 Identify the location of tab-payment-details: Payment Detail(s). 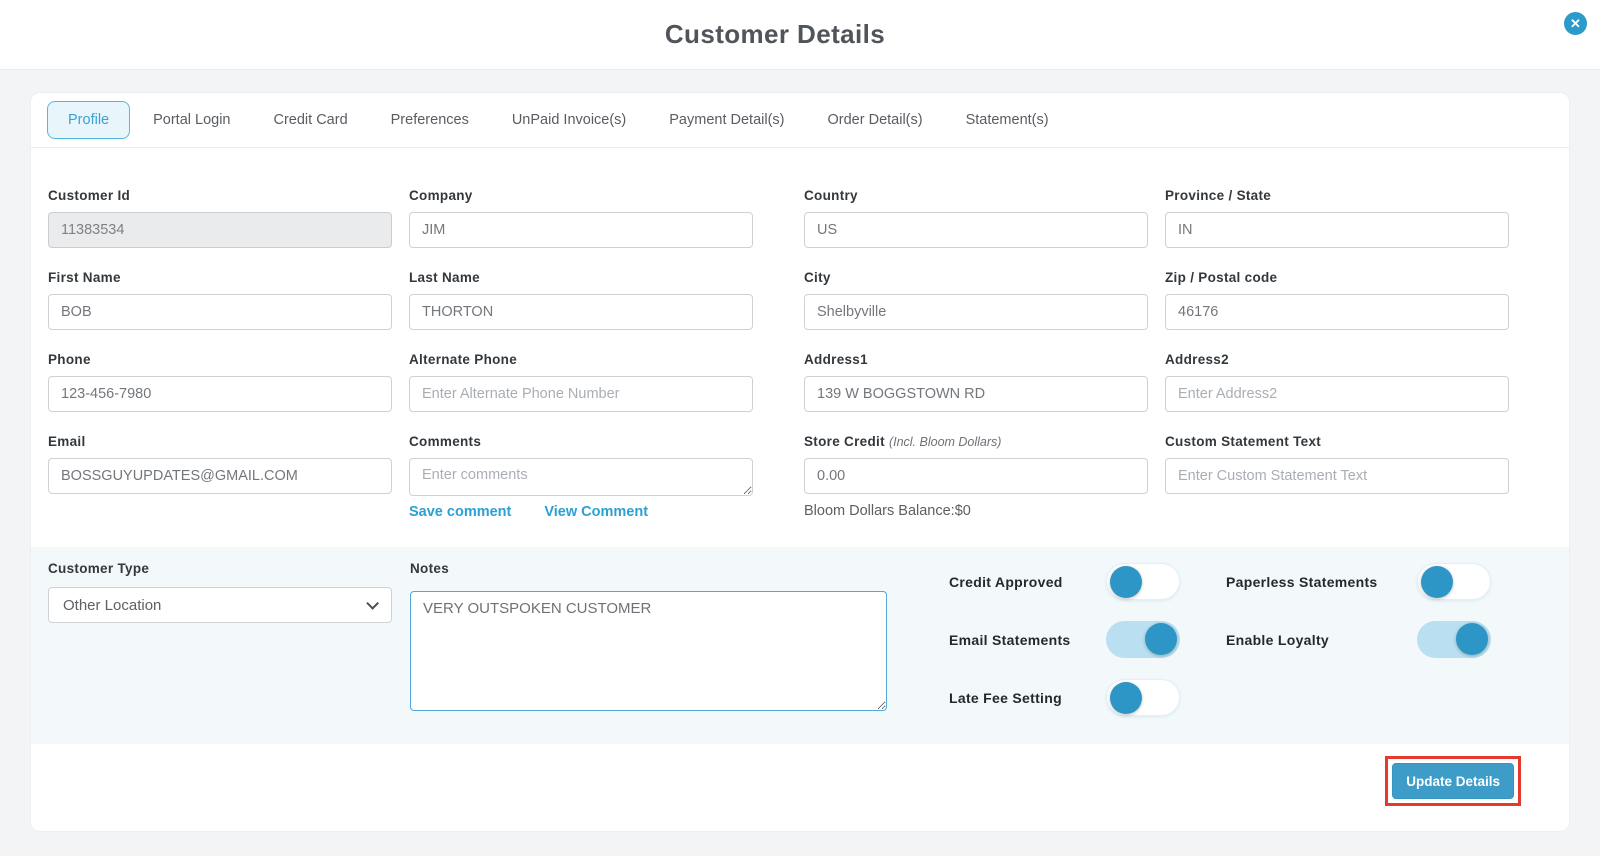
(727, 120).